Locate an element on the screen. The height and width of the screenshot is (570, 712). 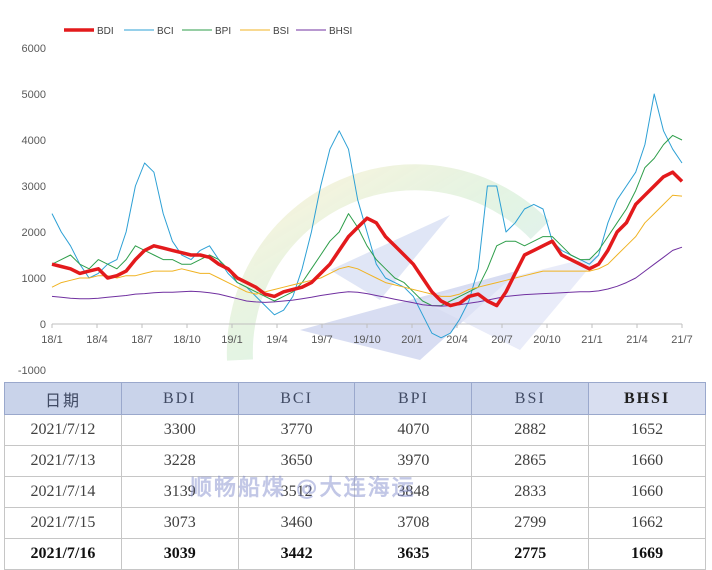
x-tick-label: 21/4 is located at coordinates (636, 340).